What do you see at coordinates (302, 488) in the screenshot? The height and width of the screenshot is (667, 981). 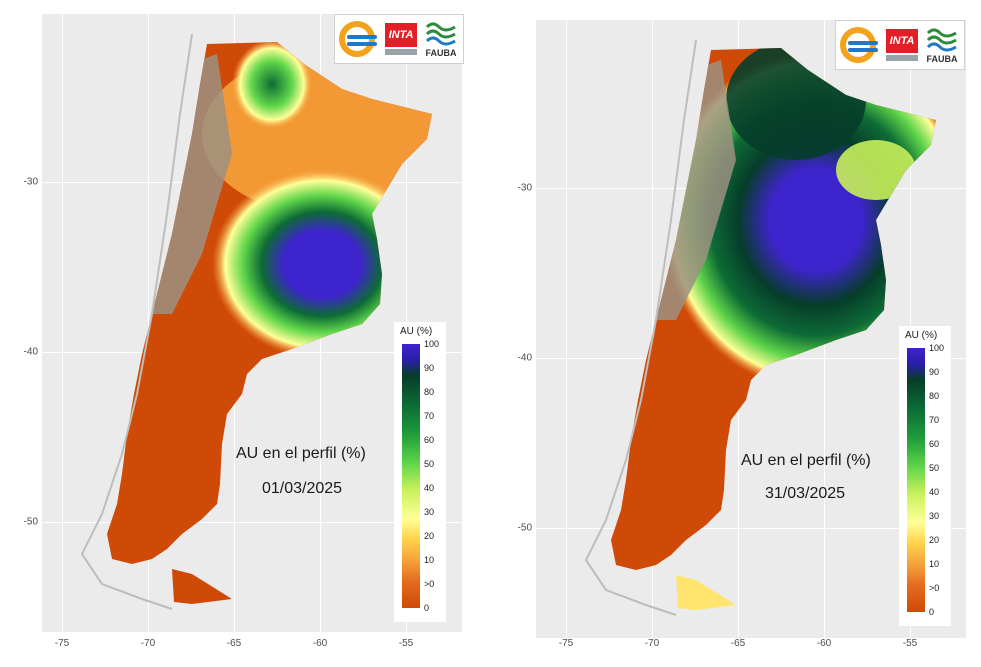 I see `map-date: 01/03/2025` at bounding box center [302, 488].